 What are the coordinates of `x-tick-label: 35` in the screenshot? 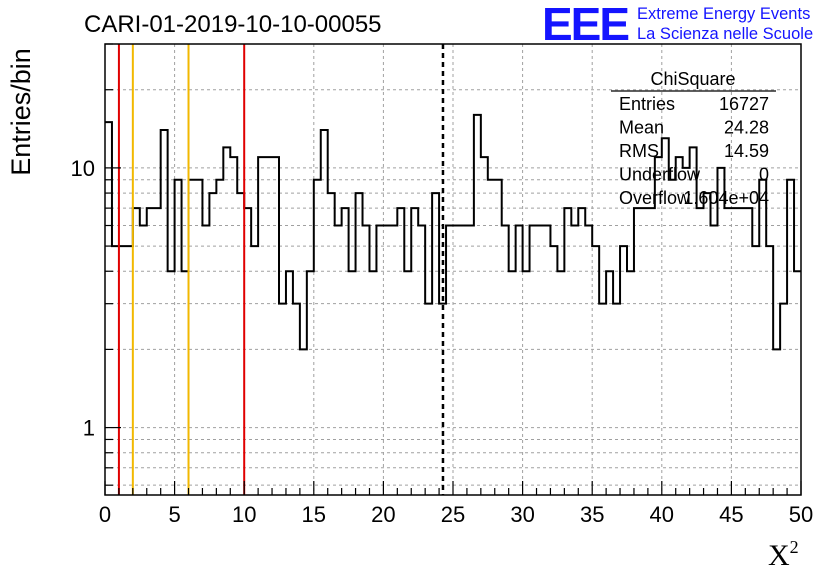 It's located at (592, 514).